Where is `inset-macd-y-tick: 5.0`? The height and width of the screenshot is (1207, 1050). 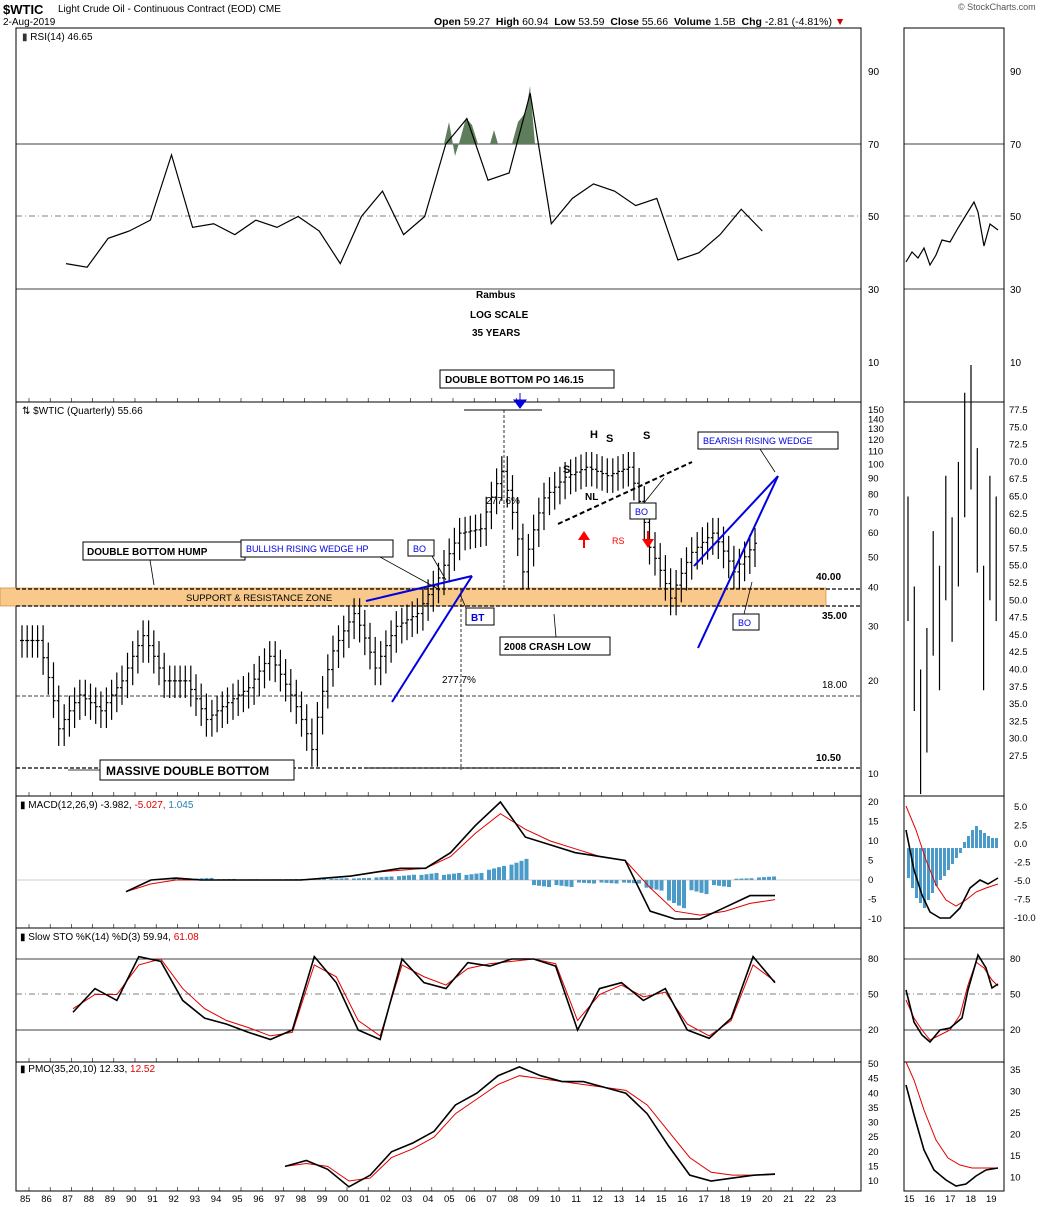
inset-macd-y-tick: 5.0 is located at coordinates (1020, 807).